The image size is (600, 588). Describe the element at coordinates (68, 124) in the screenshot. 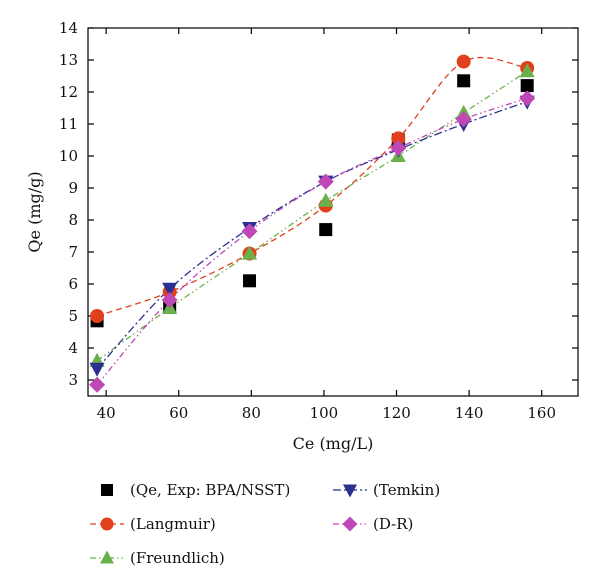

I see `y-tick-label: 11` at that location.